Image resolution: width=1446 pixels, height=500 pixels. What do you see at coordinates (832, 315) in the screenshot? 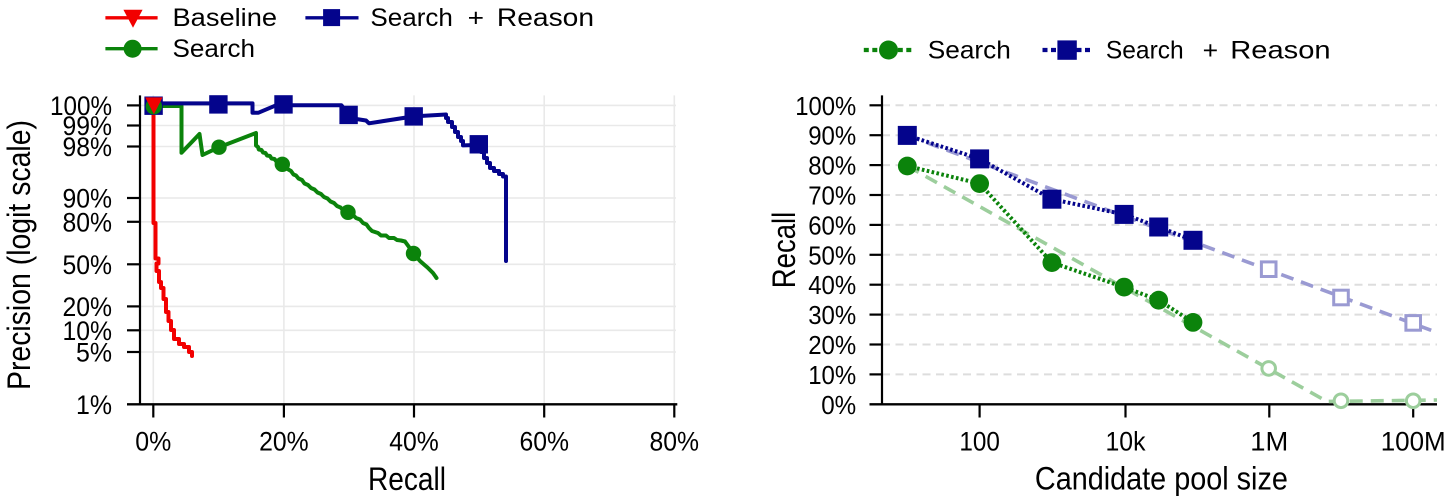
I see `svg-text: 30%` at bounding box center [832, 315].